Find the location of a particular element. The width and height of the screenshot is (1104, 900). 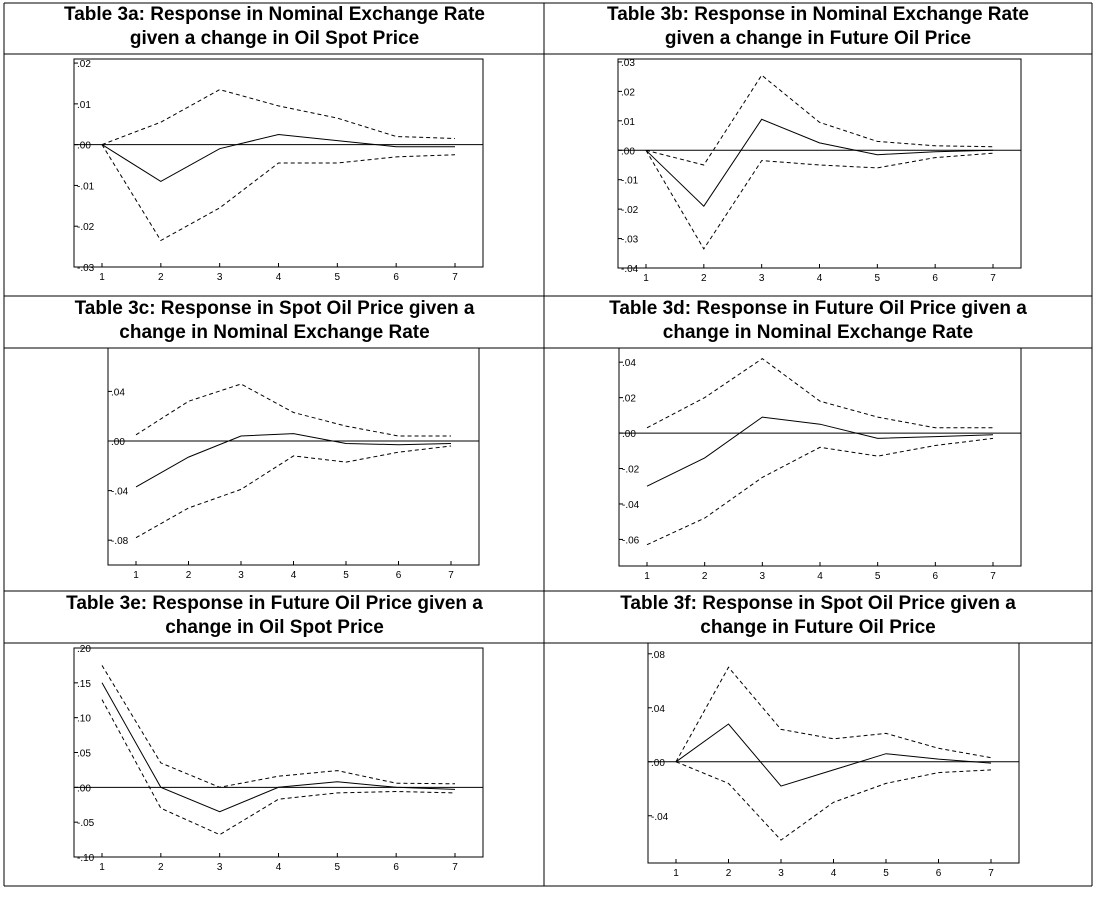

x-tick-label-3a: 4 is located at coordinates (279, 277).